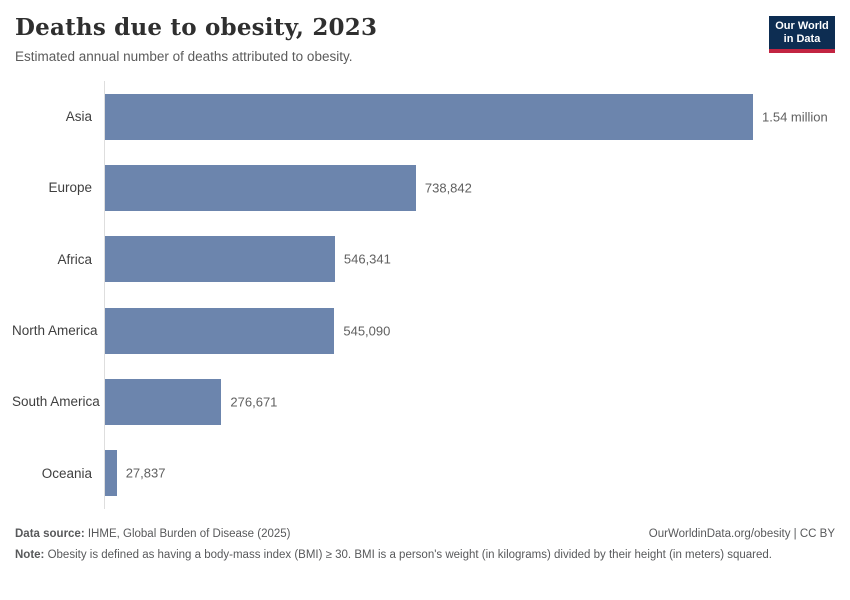 This screenshot has height=600, width=850. I want to click on value-label: 276,671, so click(254, 402).